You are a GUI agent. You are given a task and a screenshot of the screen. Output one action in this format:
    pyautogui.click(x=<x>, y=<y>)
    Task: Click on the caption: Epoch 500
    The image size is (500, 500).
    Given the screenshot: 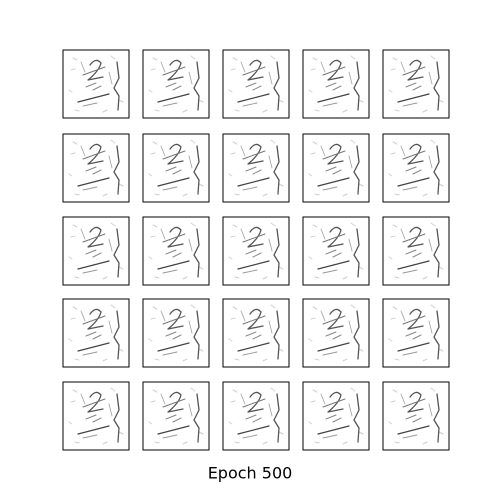 What is the action you would take?
    pyautogui.click(x=250, y=473)
    